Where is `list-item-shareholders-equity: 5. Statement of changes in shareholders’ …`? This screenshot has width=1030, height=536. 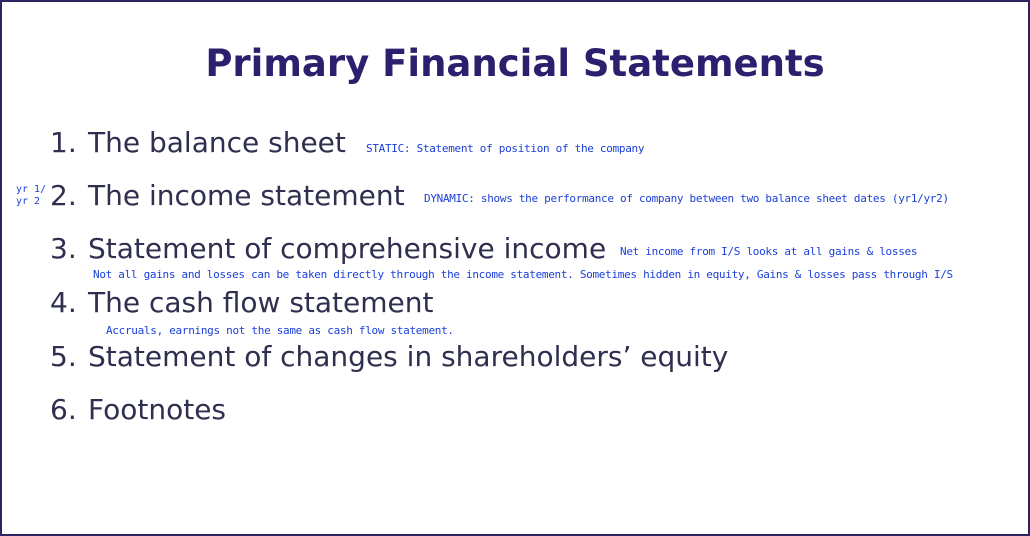 list-item-shareholders-equity: 5. Statement of changes in shareholders’ … is located at coordinates (389, 356).